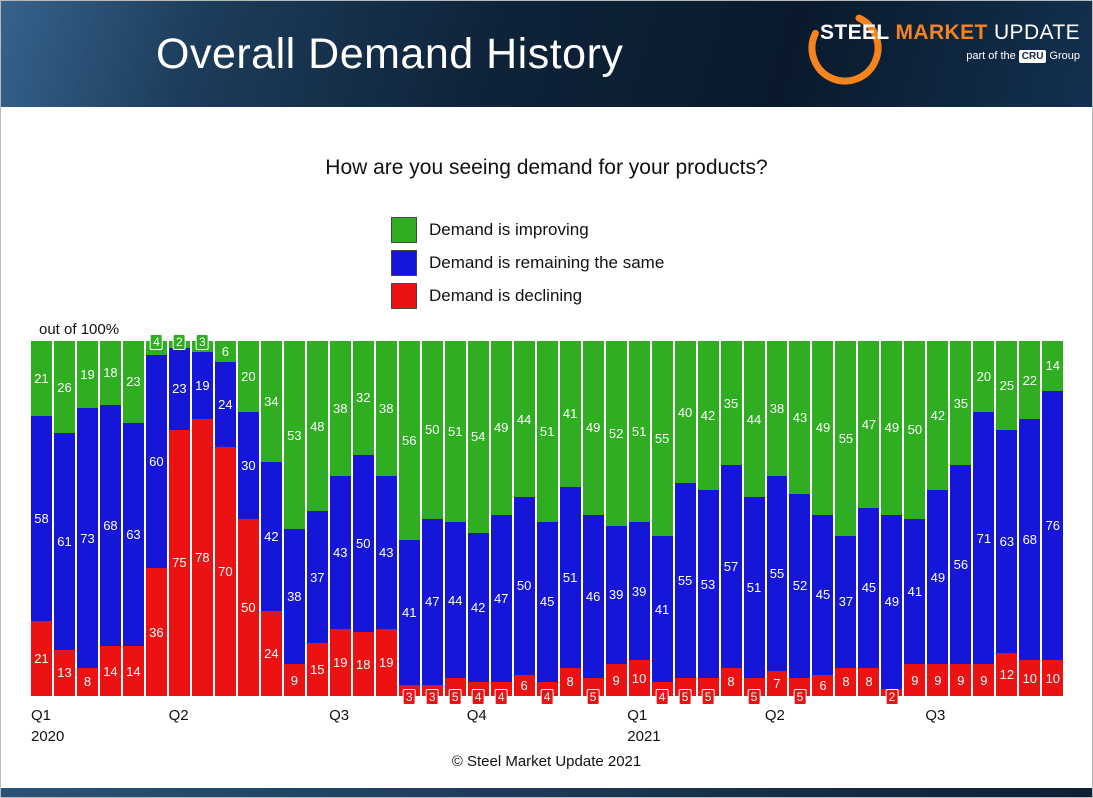 The image size is (1093, 798). What do you see at coordinates (317, 518) in the screenshot?
I see `stacked-bar-13: 48 37 15` at bounding box center [317, 518].